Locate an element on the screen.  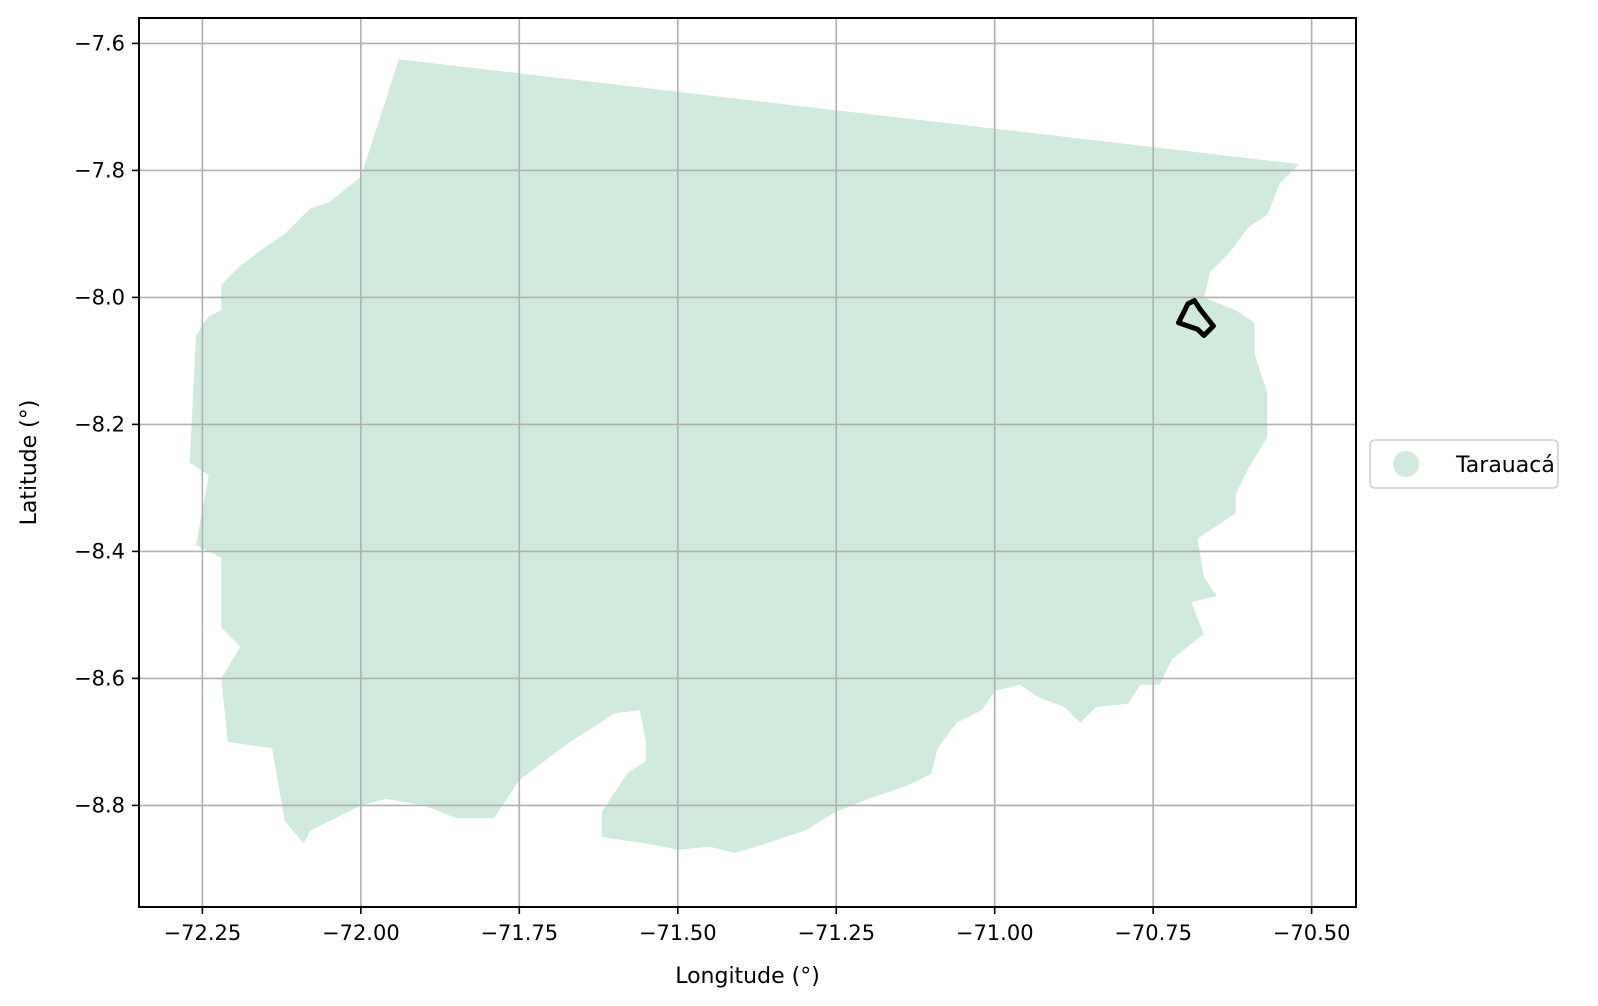
x-tick-label: −71.00 is located at coordinates (995, 933).